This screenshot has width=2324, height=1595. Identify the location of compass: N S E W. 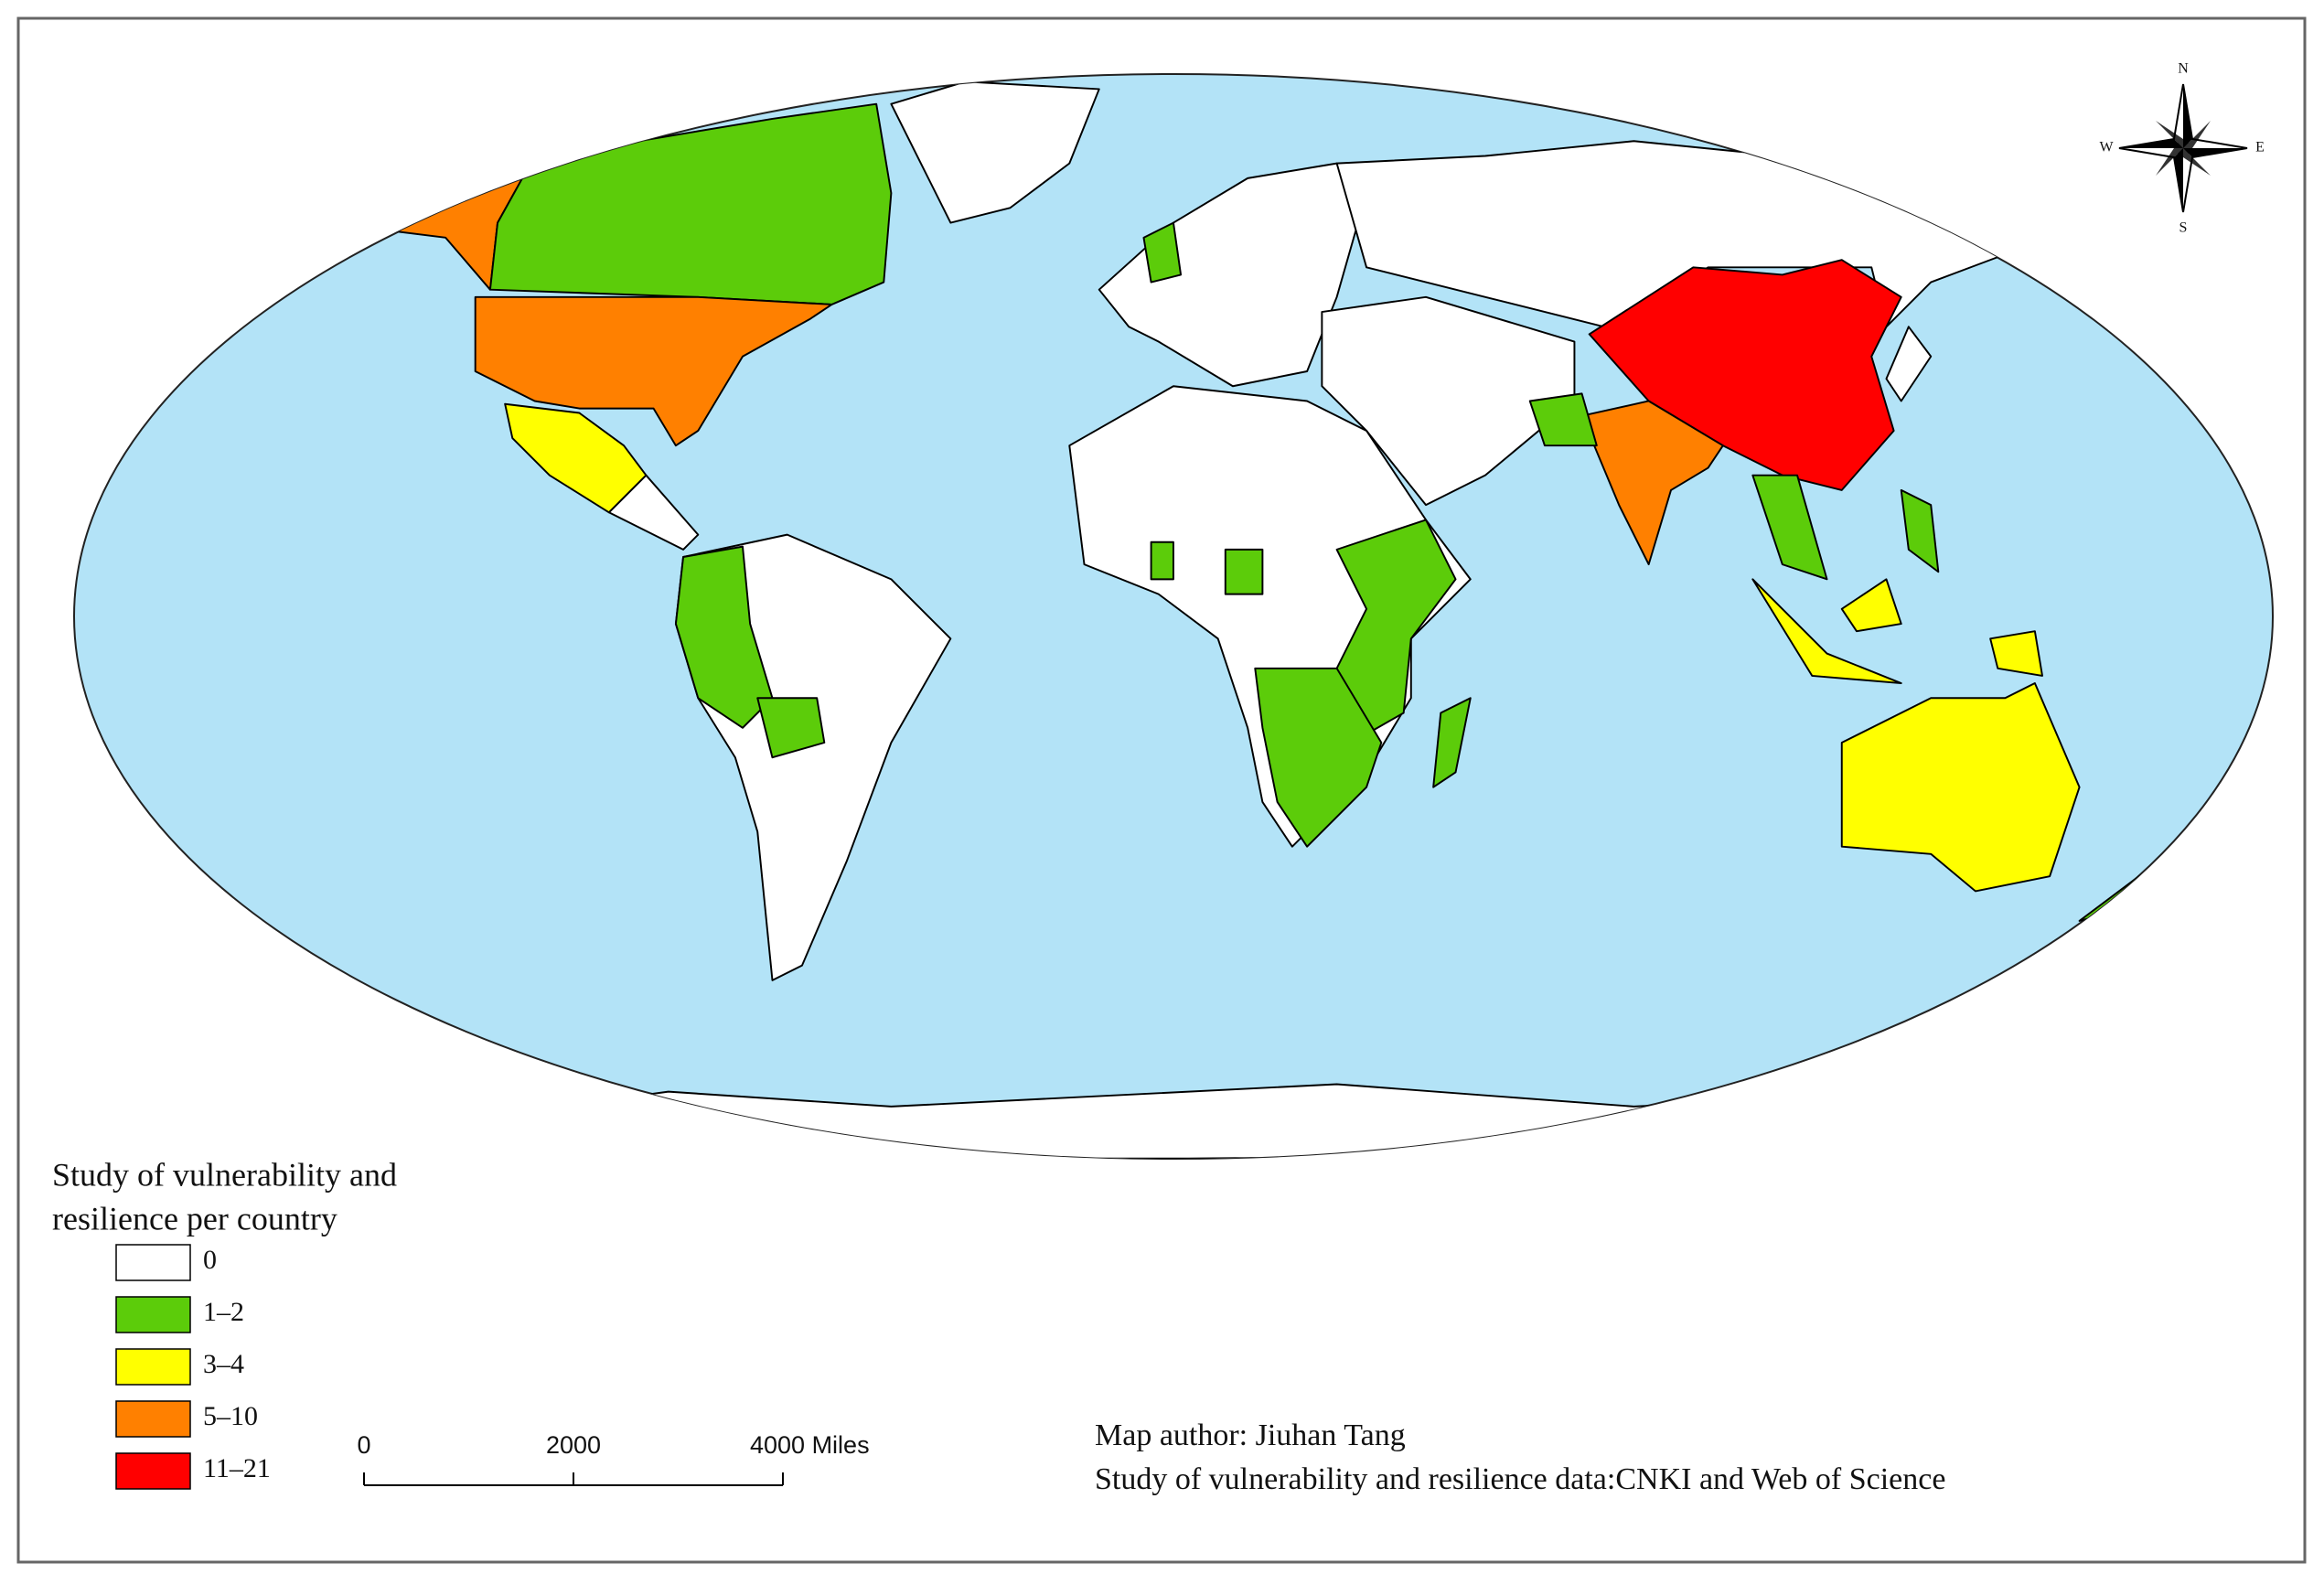
(2181, 148).